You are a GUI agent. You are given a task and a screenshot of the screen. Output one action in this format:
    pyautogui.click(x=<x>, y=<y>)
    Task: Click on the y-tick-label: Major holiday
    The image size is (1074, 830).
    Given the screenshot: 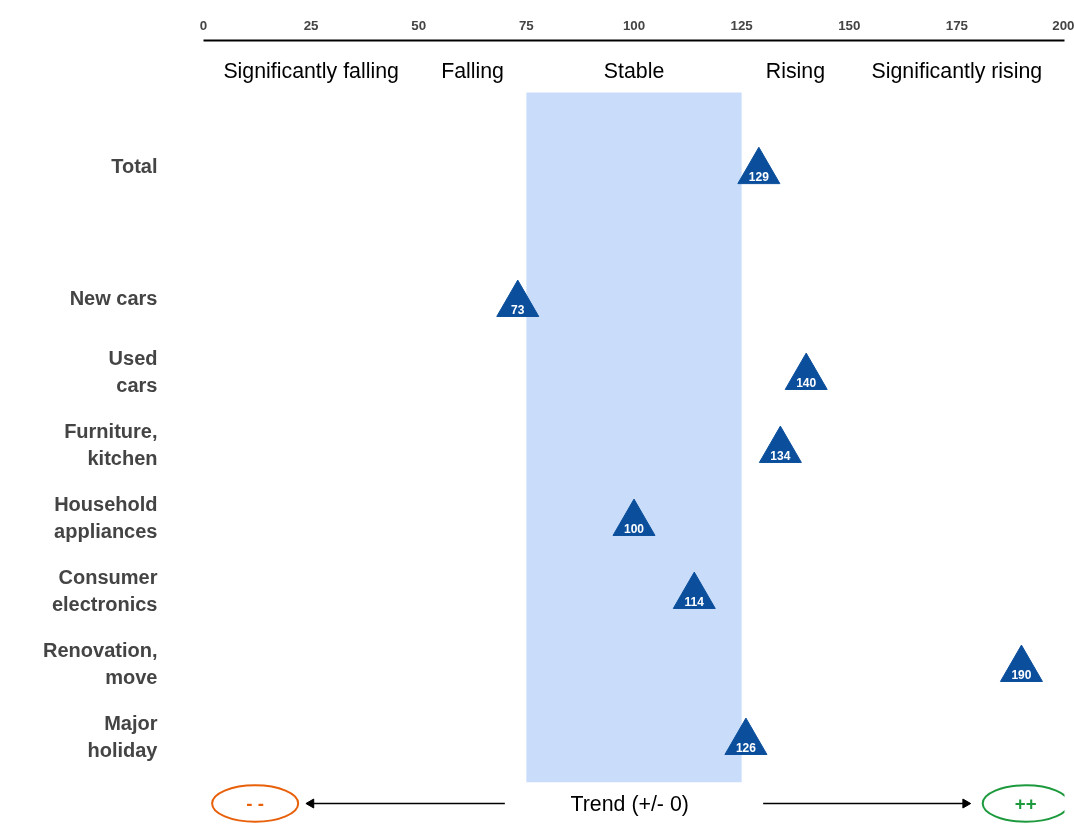 What is the action you would take?
    pyautogui.click(x=123, y=736)
    